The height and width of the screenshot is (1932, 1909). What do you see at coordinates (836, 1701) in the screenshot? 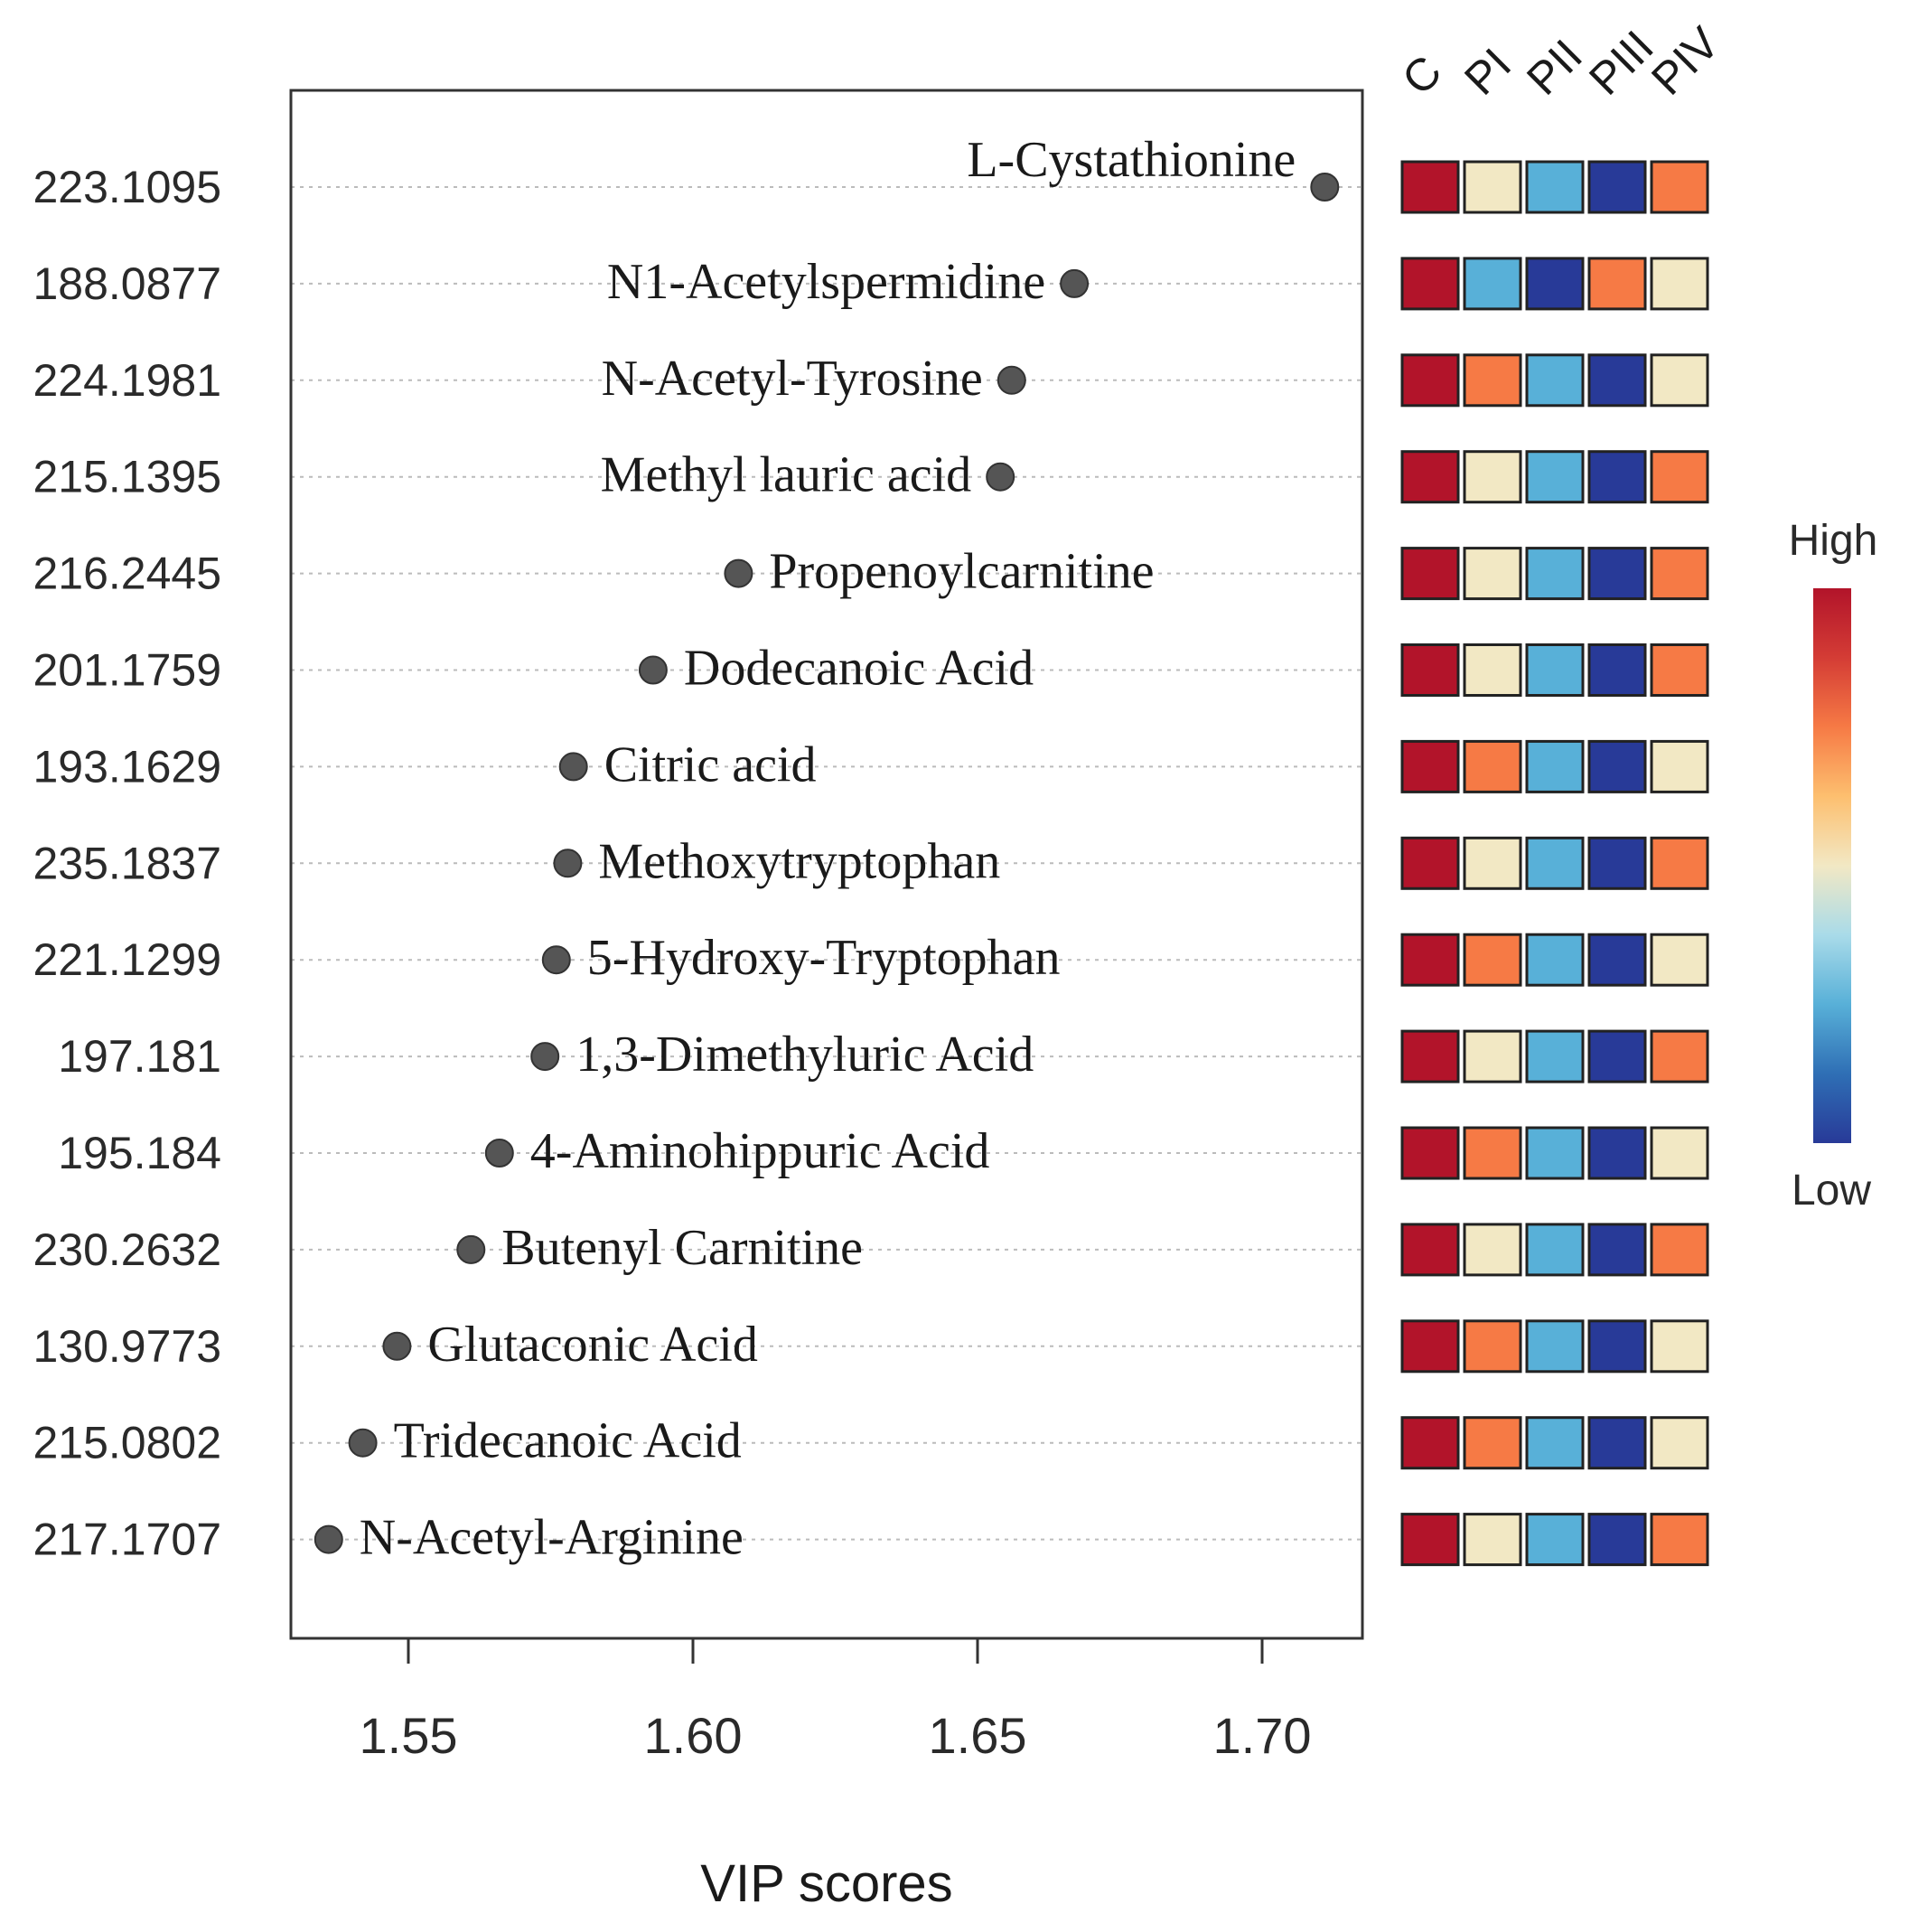
I see `x-axis: 1.55 1.60 1.65 1.70` at bounding box center [836, 1701].